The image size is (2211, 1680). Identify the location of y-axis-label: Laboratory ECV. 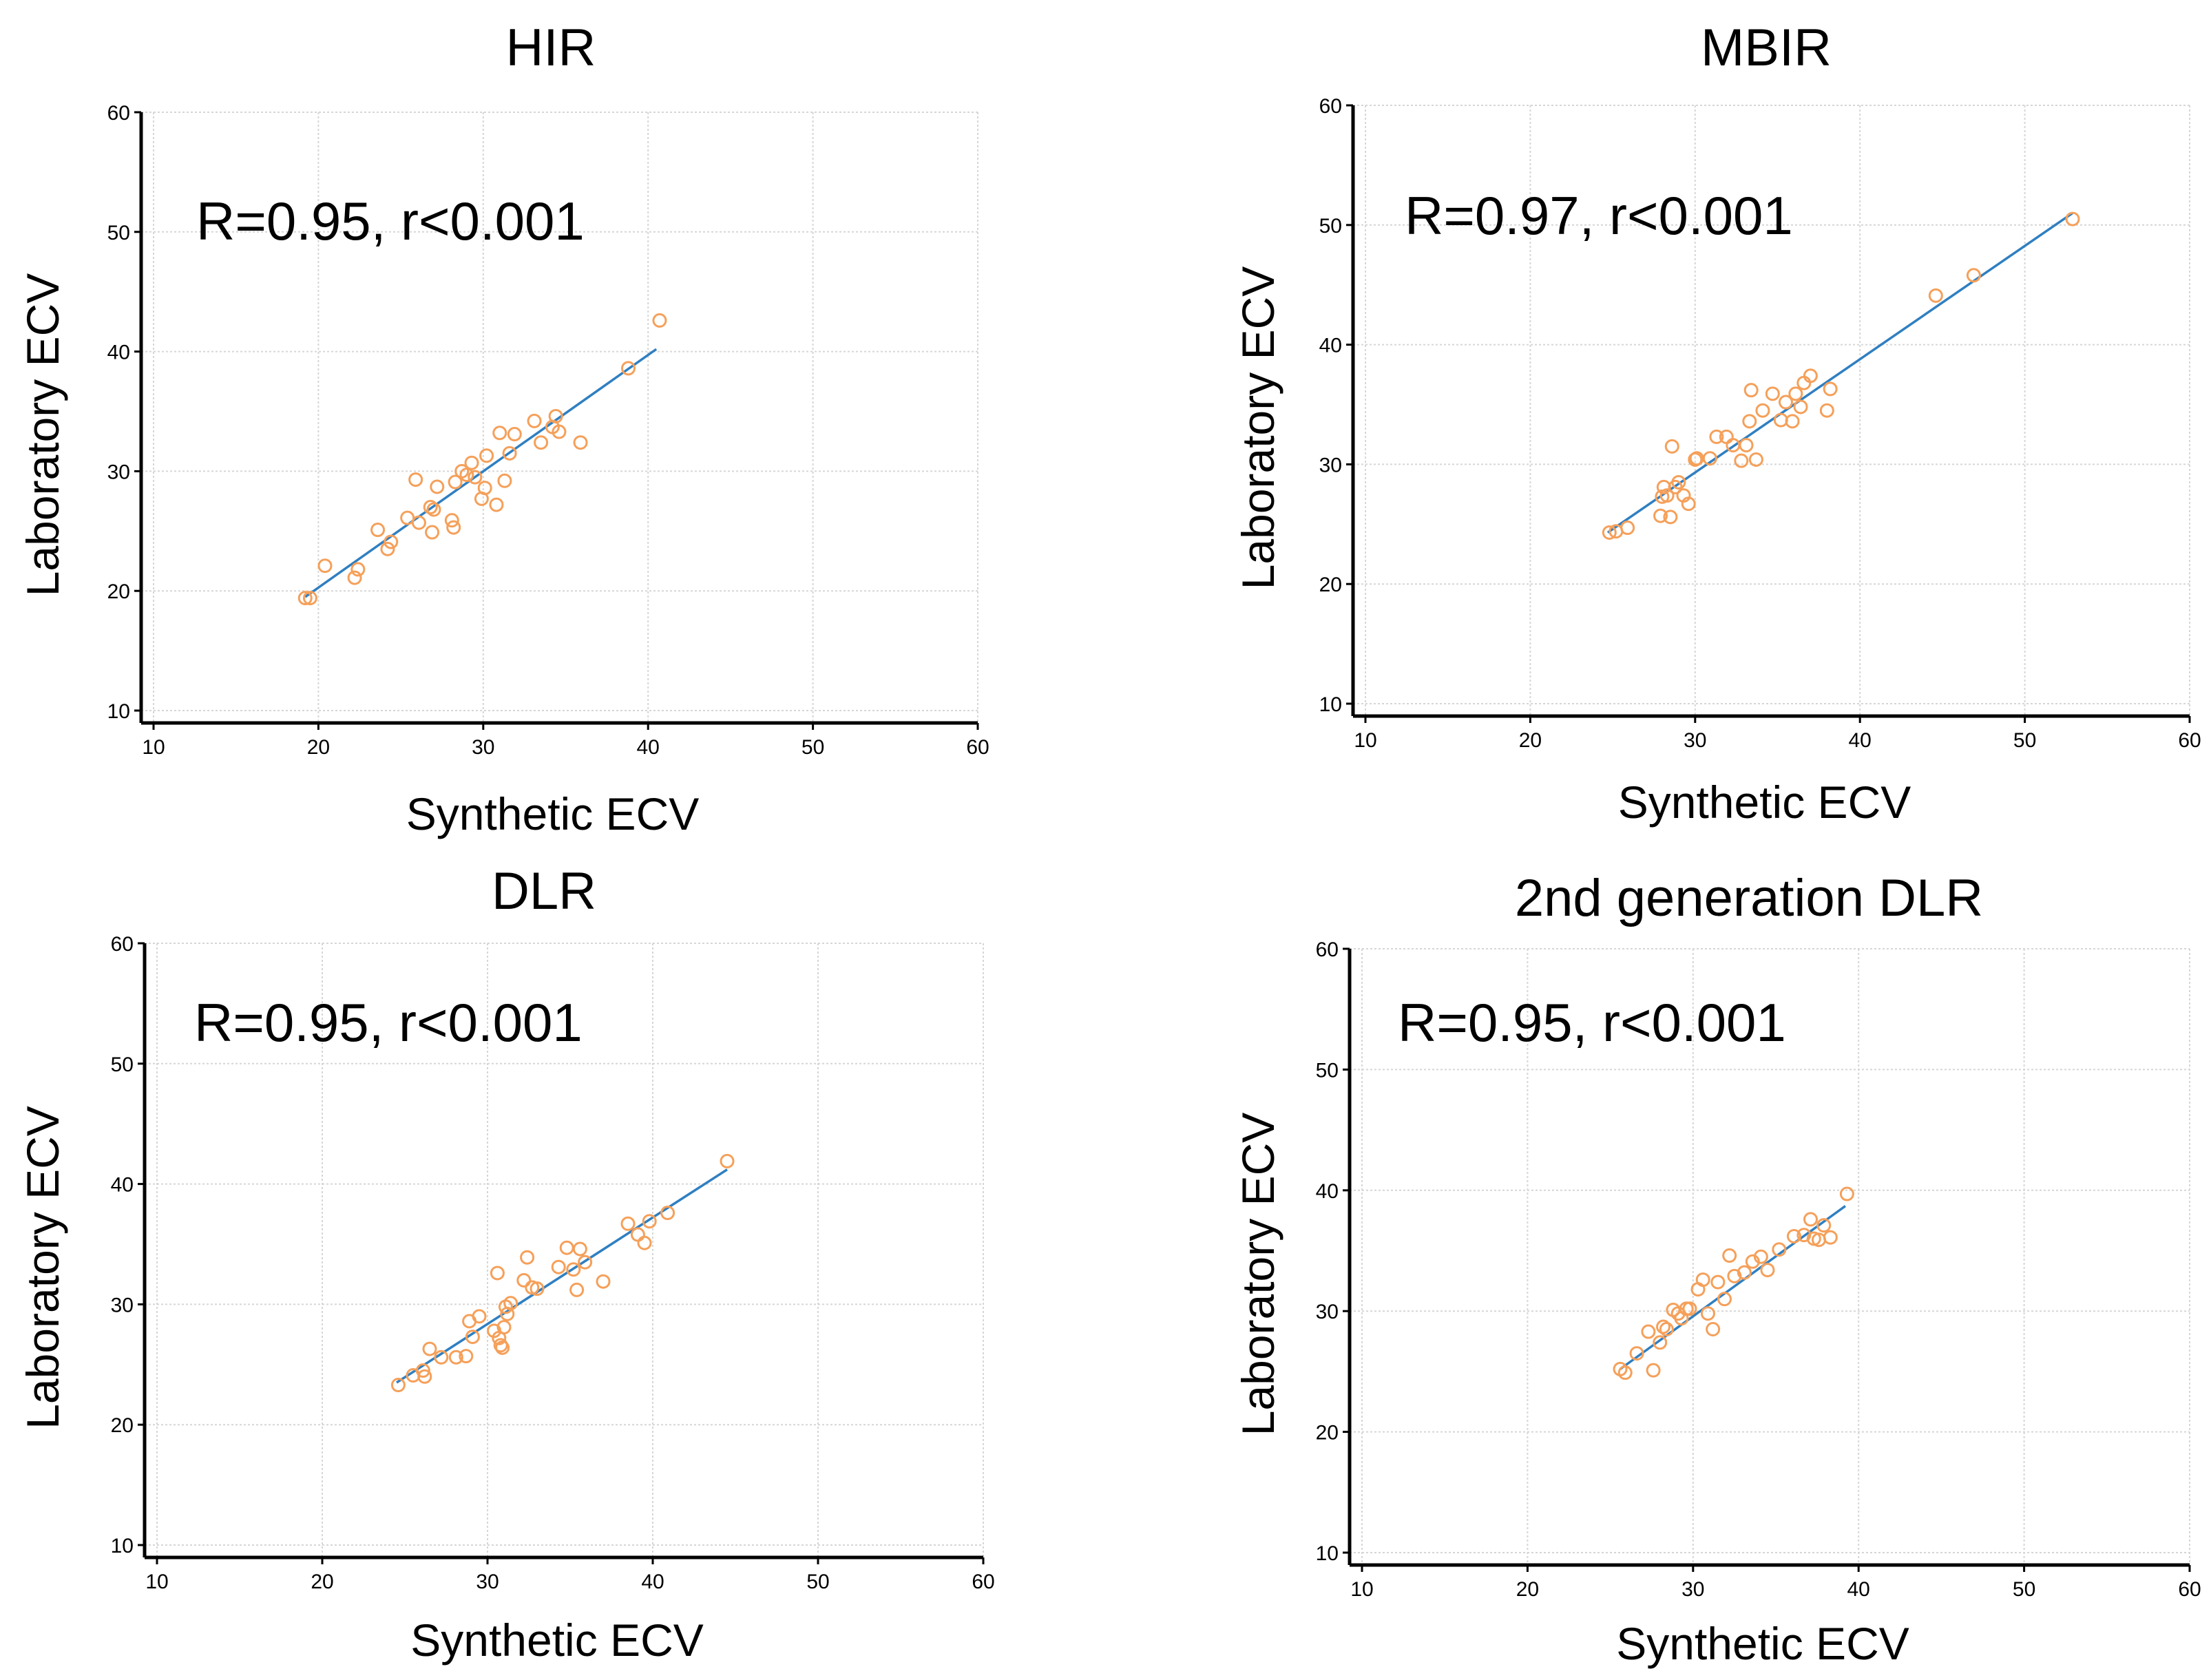
(42, 435).